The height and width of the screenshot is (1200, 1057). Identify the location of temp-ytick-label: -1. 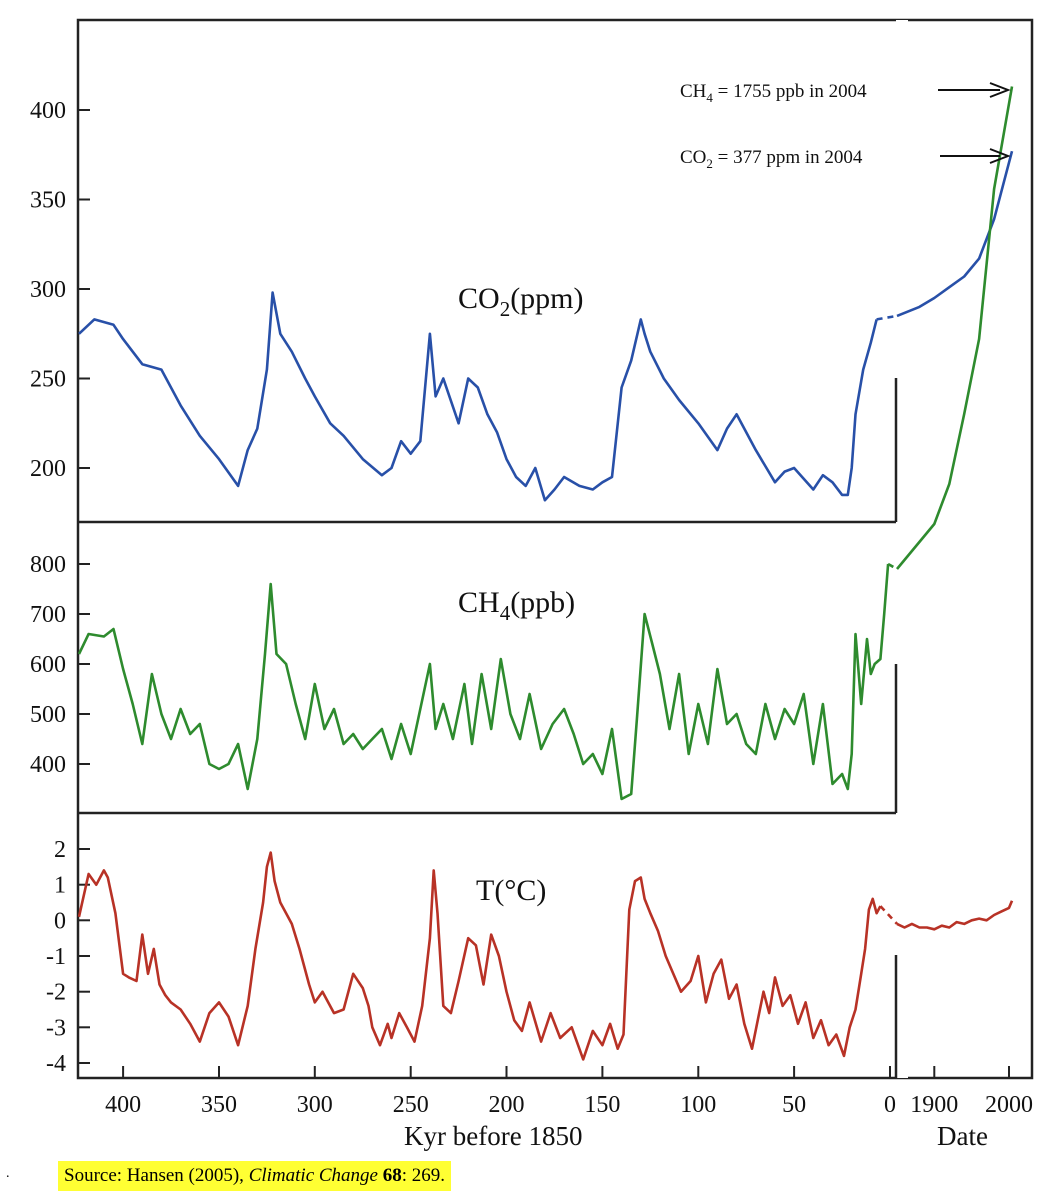
(56, 957).